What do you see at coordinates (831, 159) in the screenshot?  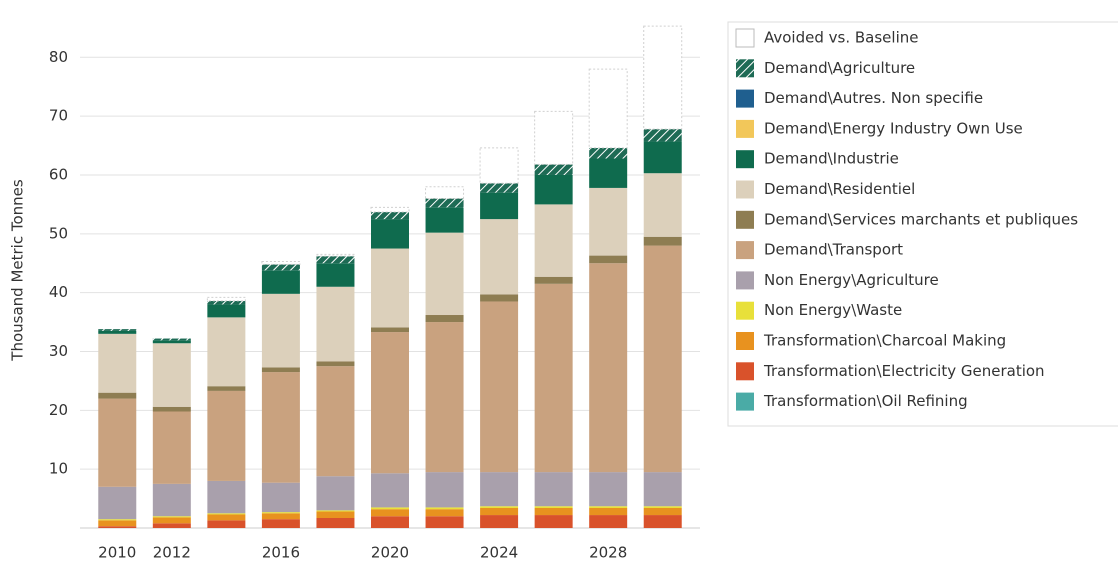 I see `legend-label: Demand\Industrie` at bounding box center [831, 159].